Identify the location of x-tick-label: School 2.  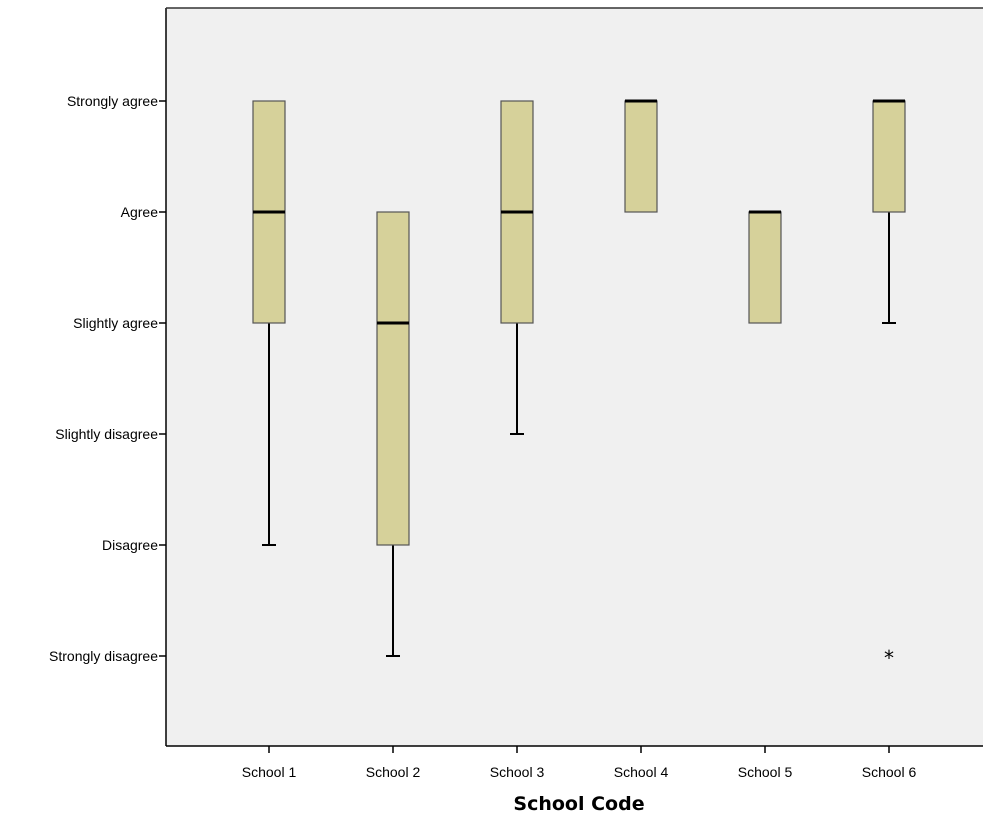
(393, 772).